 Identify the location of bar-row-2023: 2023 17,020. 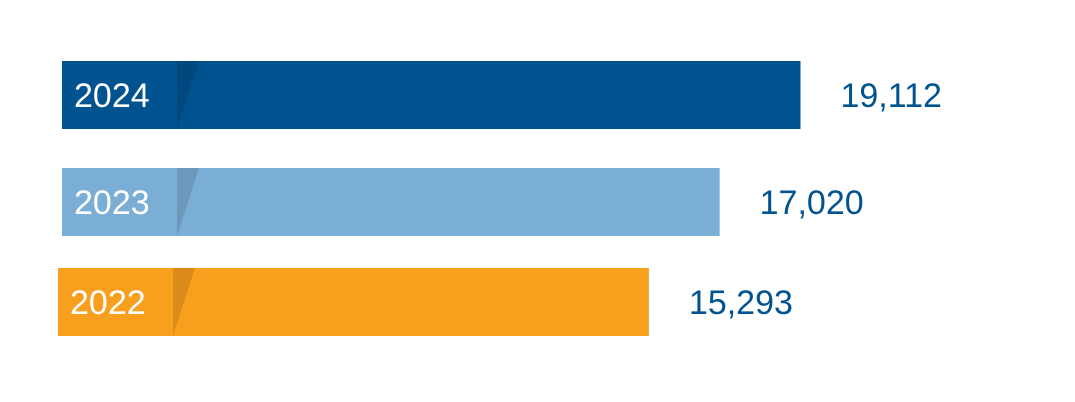
(463, 202).